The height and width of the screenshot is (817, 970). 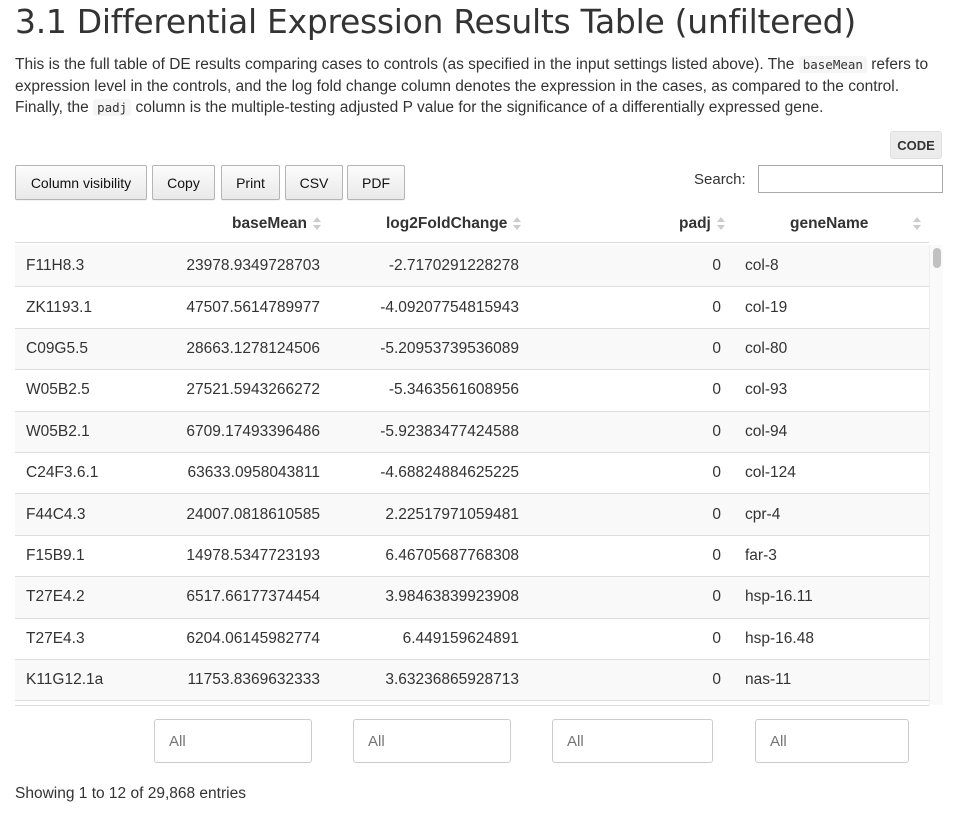 What do you see at coordinates (58, 431) in the screenshot?
I see `row-name-cell: W05B2.1` at bounding box center [58, 431].